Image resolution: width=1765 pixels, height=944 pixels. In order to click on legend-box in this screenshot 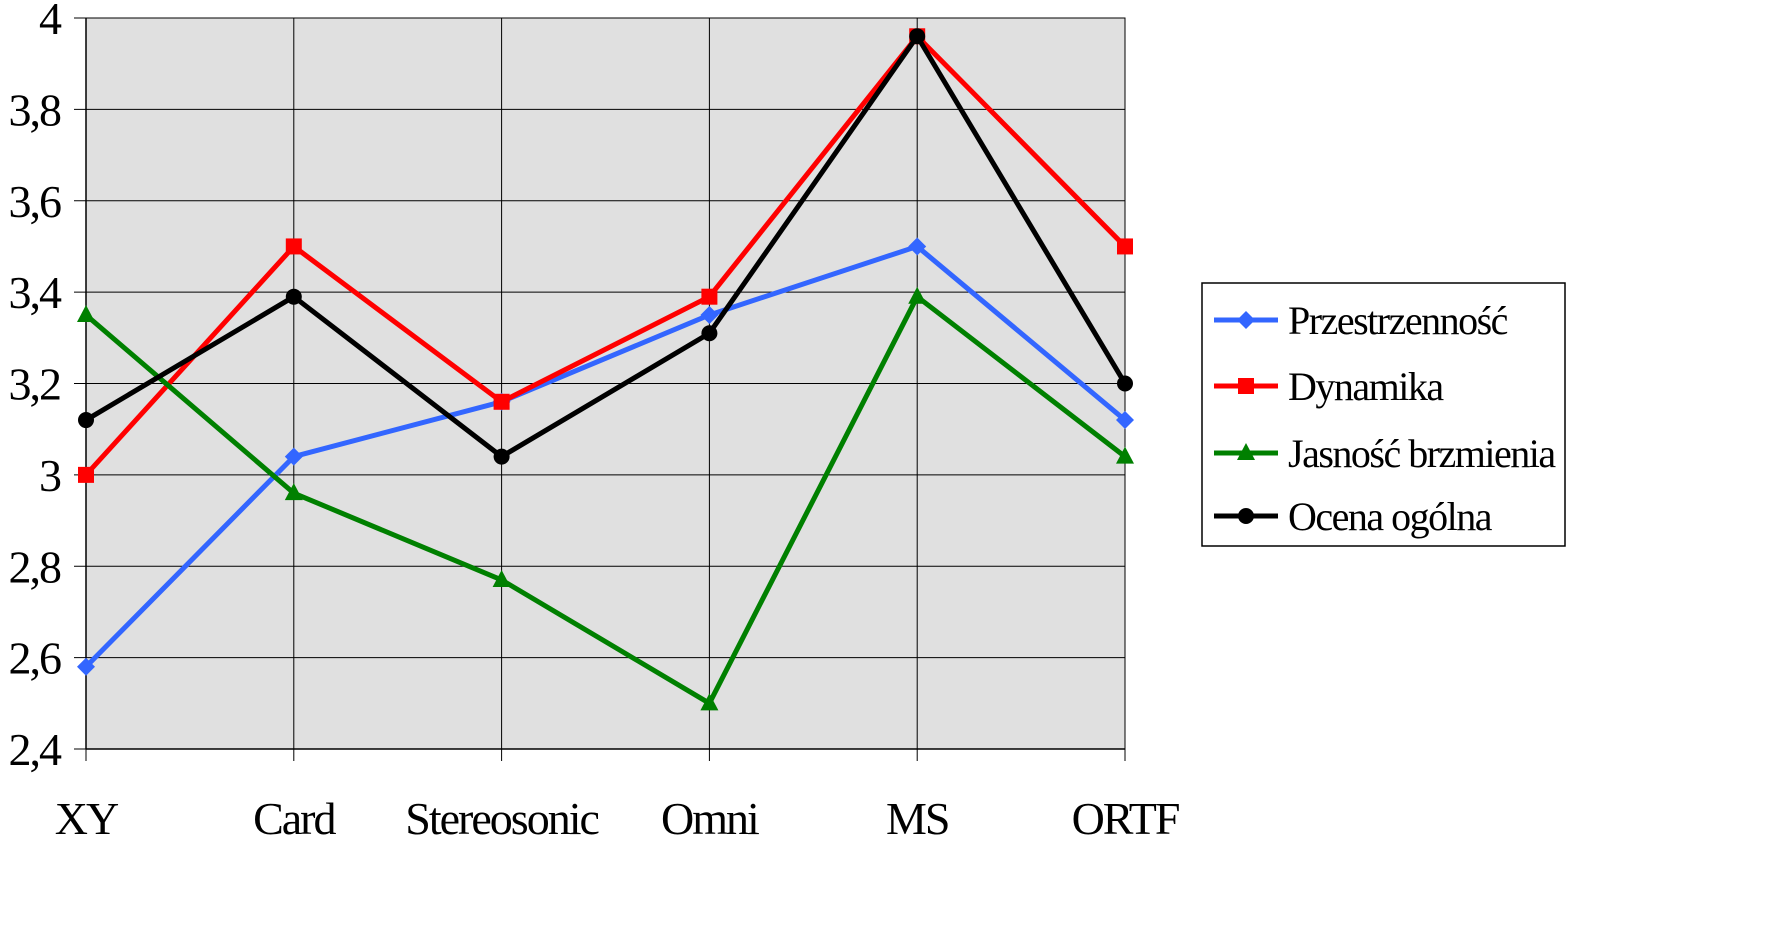, I will do `click(1383, 414)`.